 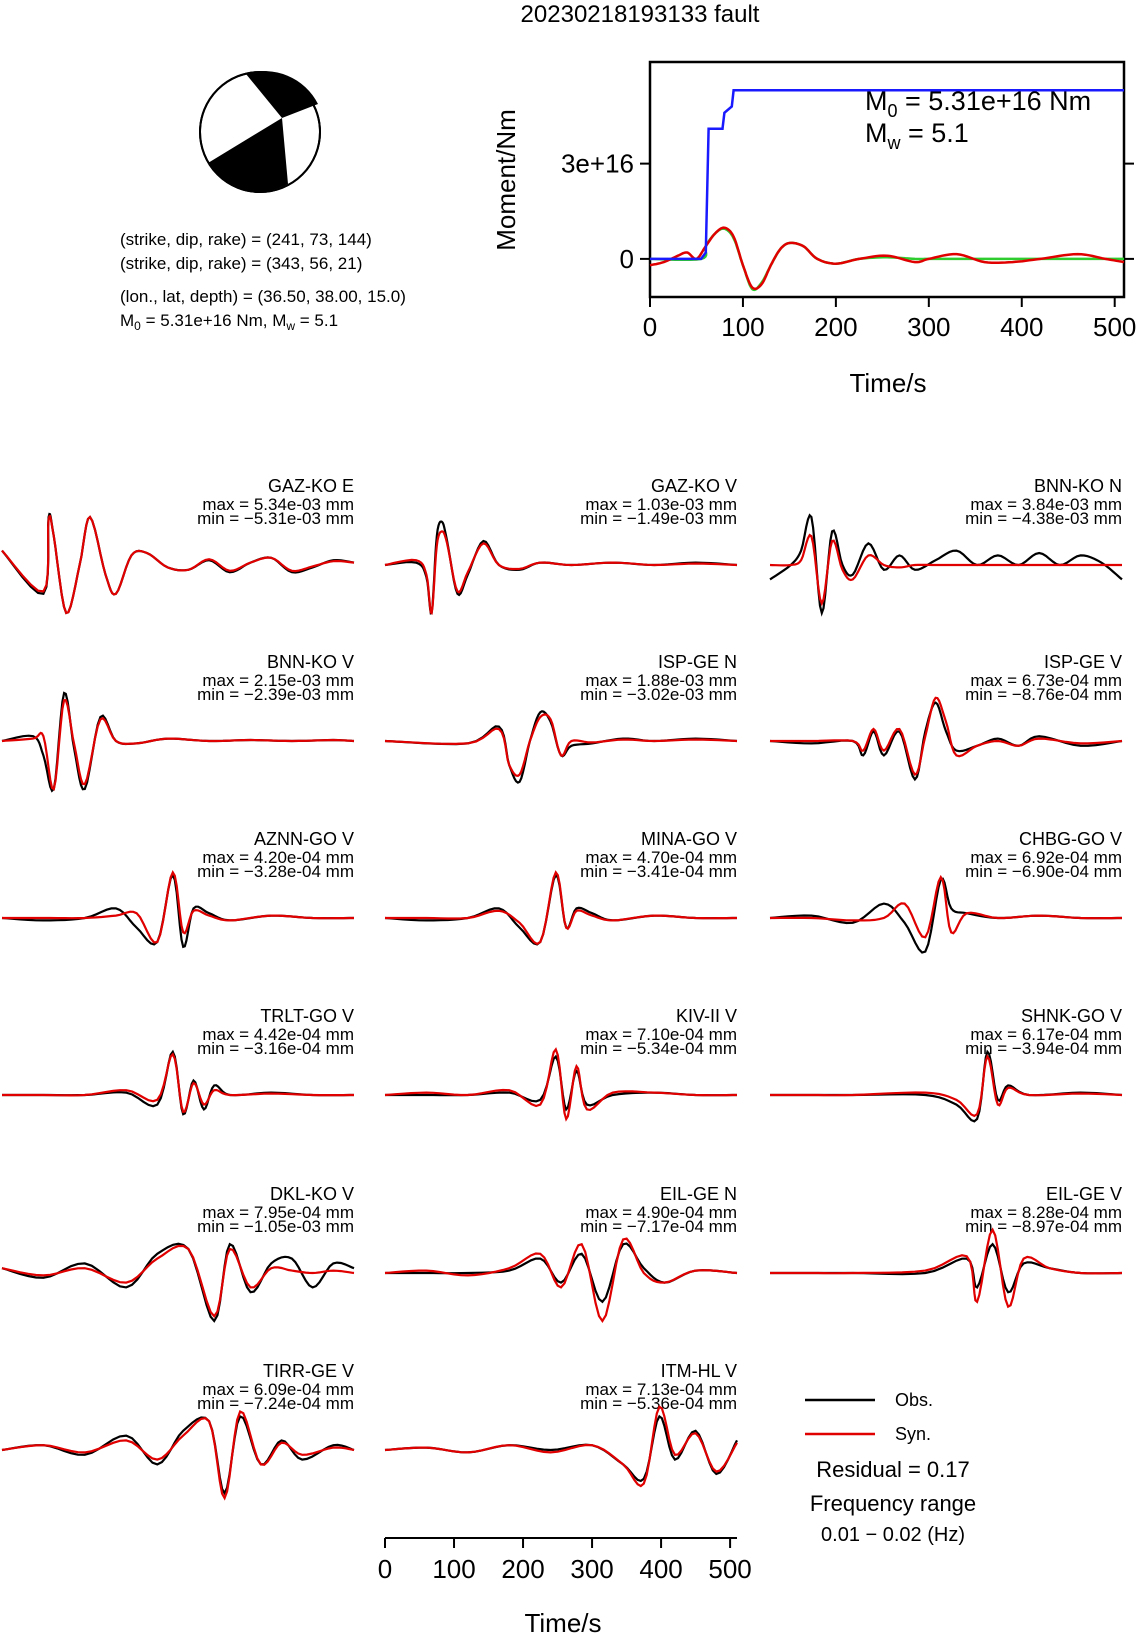 What do you see at coordinates (591, 1569) in the screenshot?
I see `time-axis-tick-label: 300` at bounding box center [591, 1569].